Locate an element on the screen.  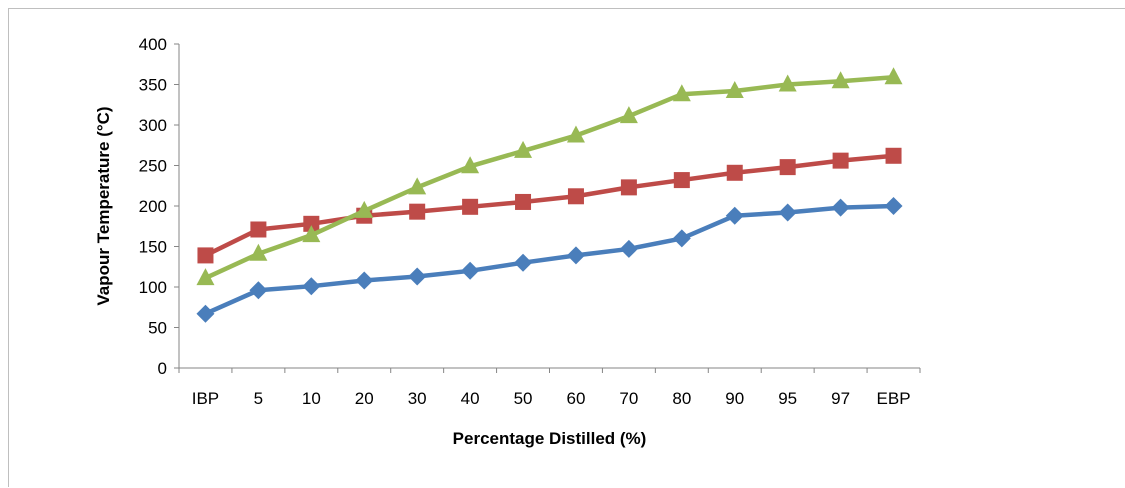
y-tick-label: 150 is located at coordinates (153, 247).